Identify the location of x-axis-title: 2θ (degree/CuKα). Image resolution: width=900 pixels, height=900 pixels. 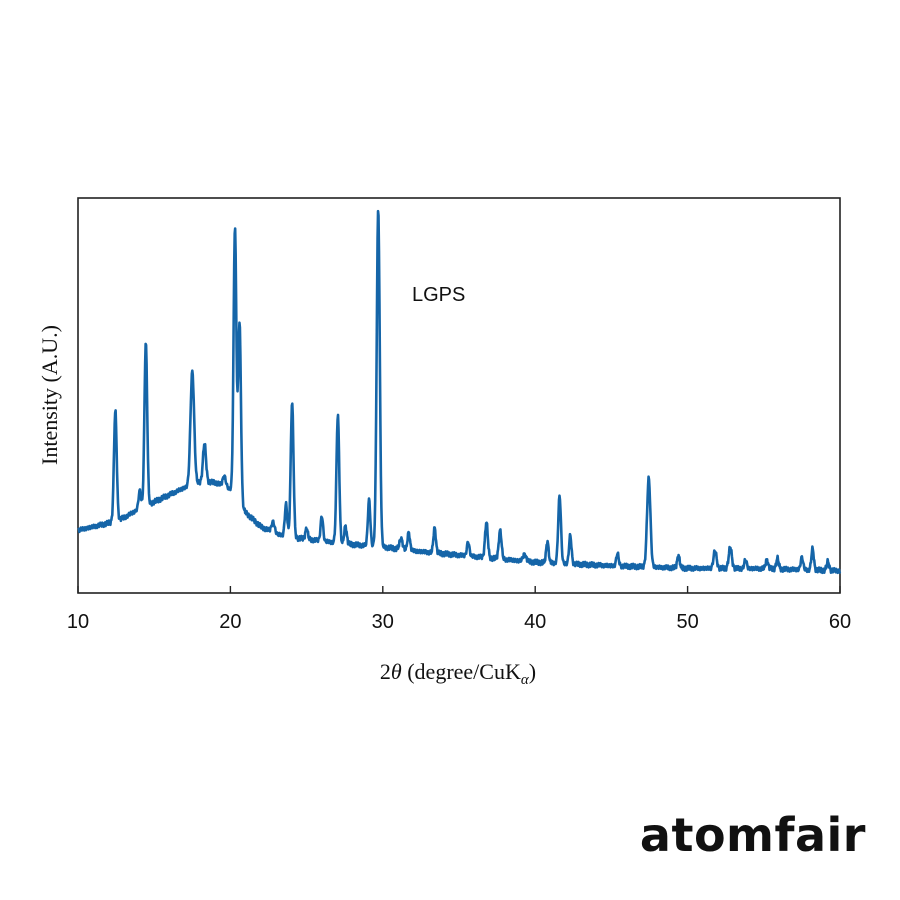
(458, 673).